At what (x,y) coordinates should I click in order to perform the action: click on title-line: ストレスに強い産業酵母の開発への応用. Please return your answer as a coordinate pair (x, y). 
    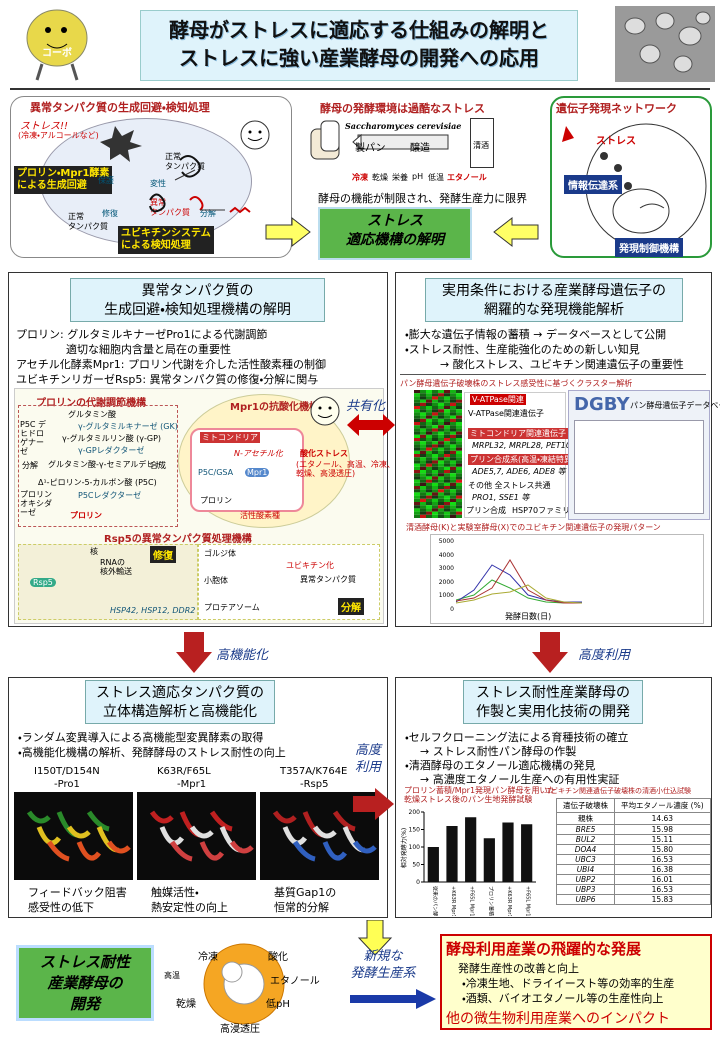
    Looking at the image, I should click on (359, 58).